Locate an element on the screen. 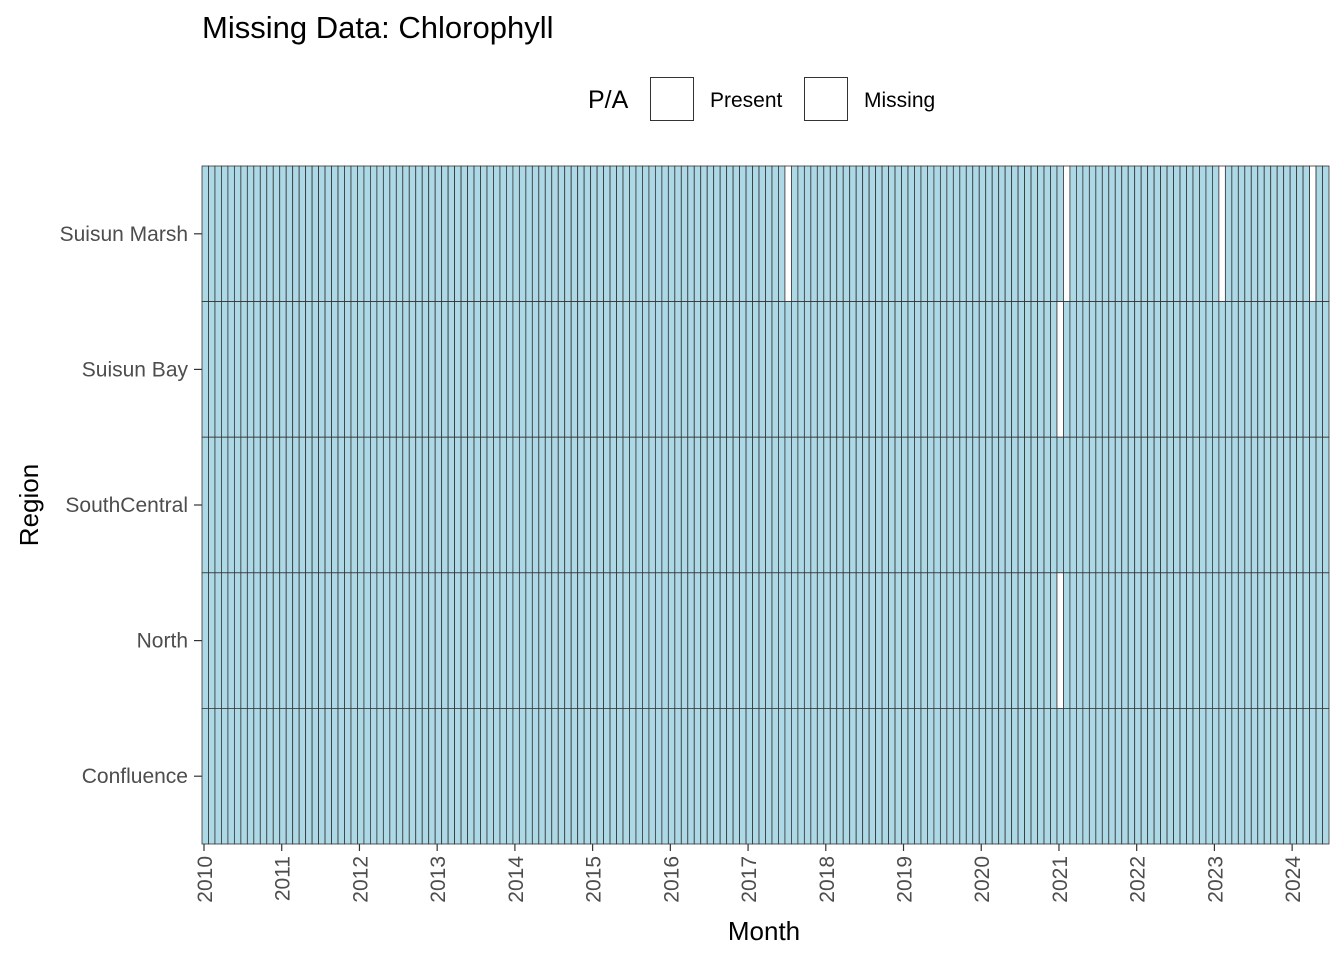 The image size is (1344, 960). legend-label-present: Present is located at coordinates (746, 100).